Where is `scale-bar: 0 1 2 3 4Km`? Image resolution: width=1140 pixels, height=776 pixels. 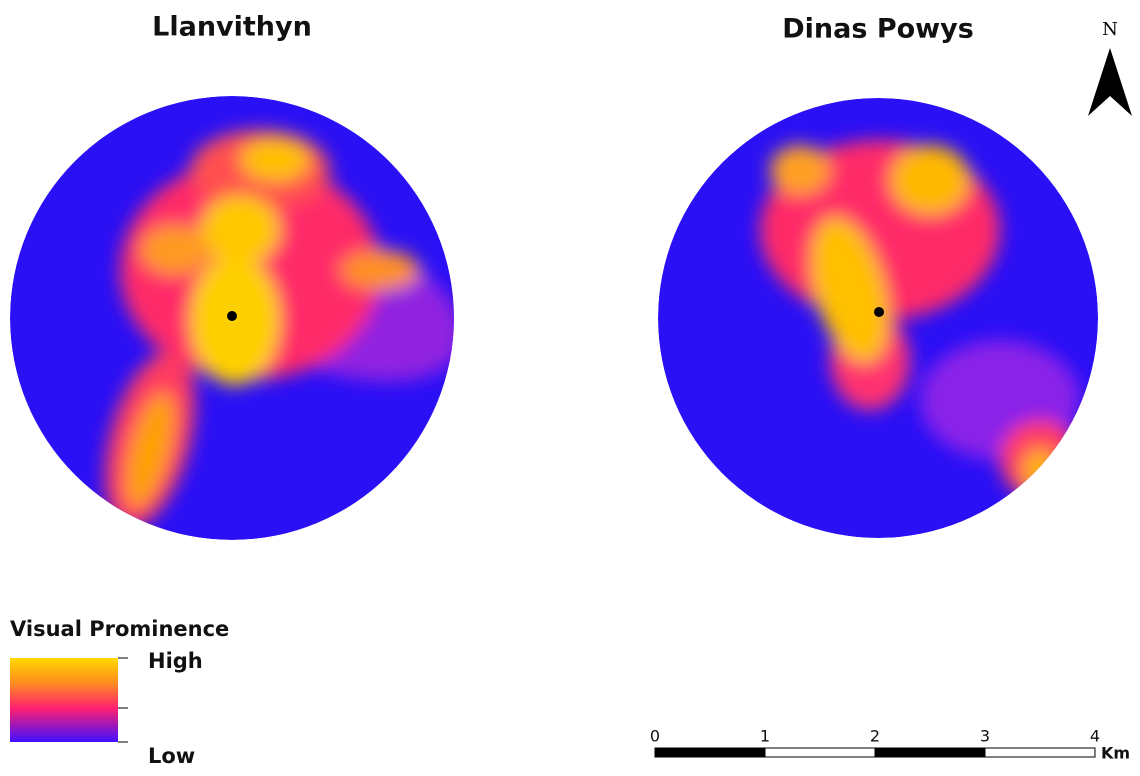 scale-bar: 0 1 2 3 4Km is located at coordinates (890, 745).